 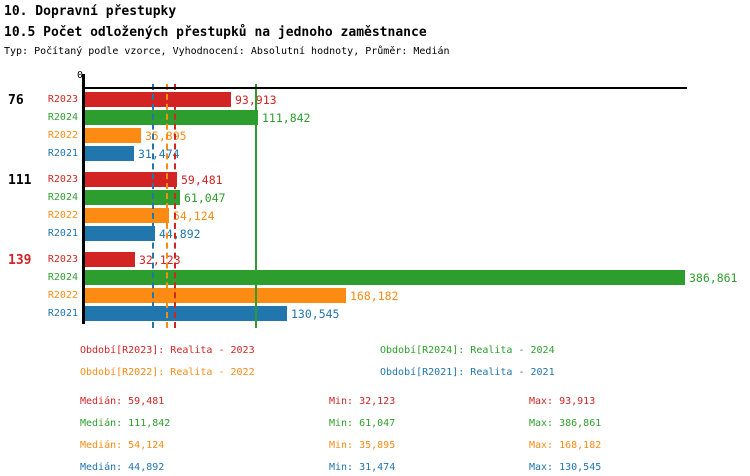 I want to click on group-label: 76, so click(x=16, y=100).